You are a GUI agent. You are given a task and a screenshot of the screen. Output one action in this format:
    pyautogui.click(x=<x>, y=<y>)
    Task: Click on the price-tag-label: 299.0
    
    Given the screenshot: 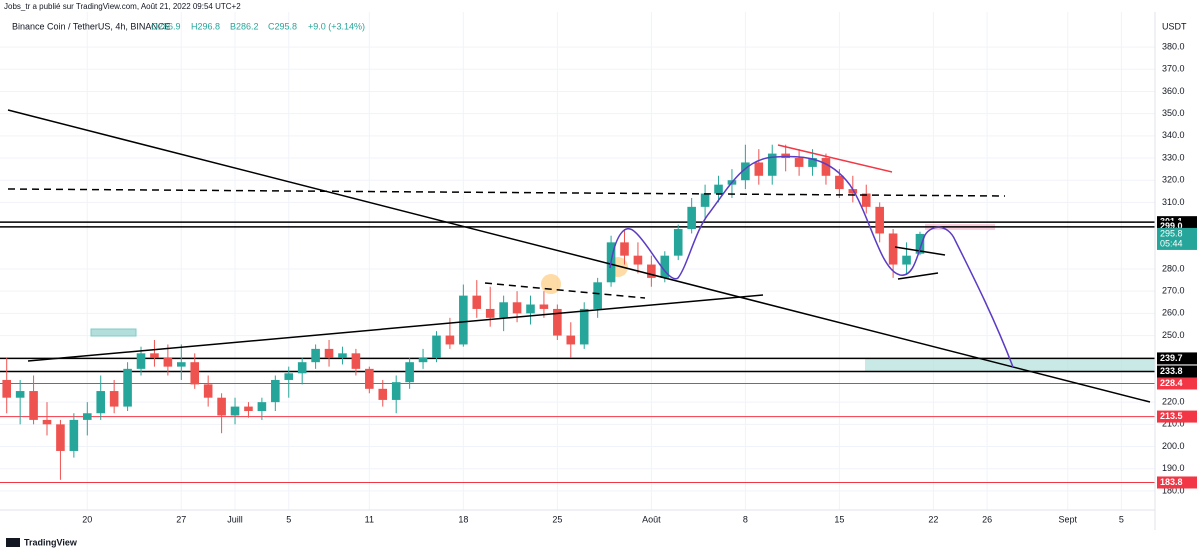 What is the action you would take?
    pyautogui.click(x=1171, y=226)
    